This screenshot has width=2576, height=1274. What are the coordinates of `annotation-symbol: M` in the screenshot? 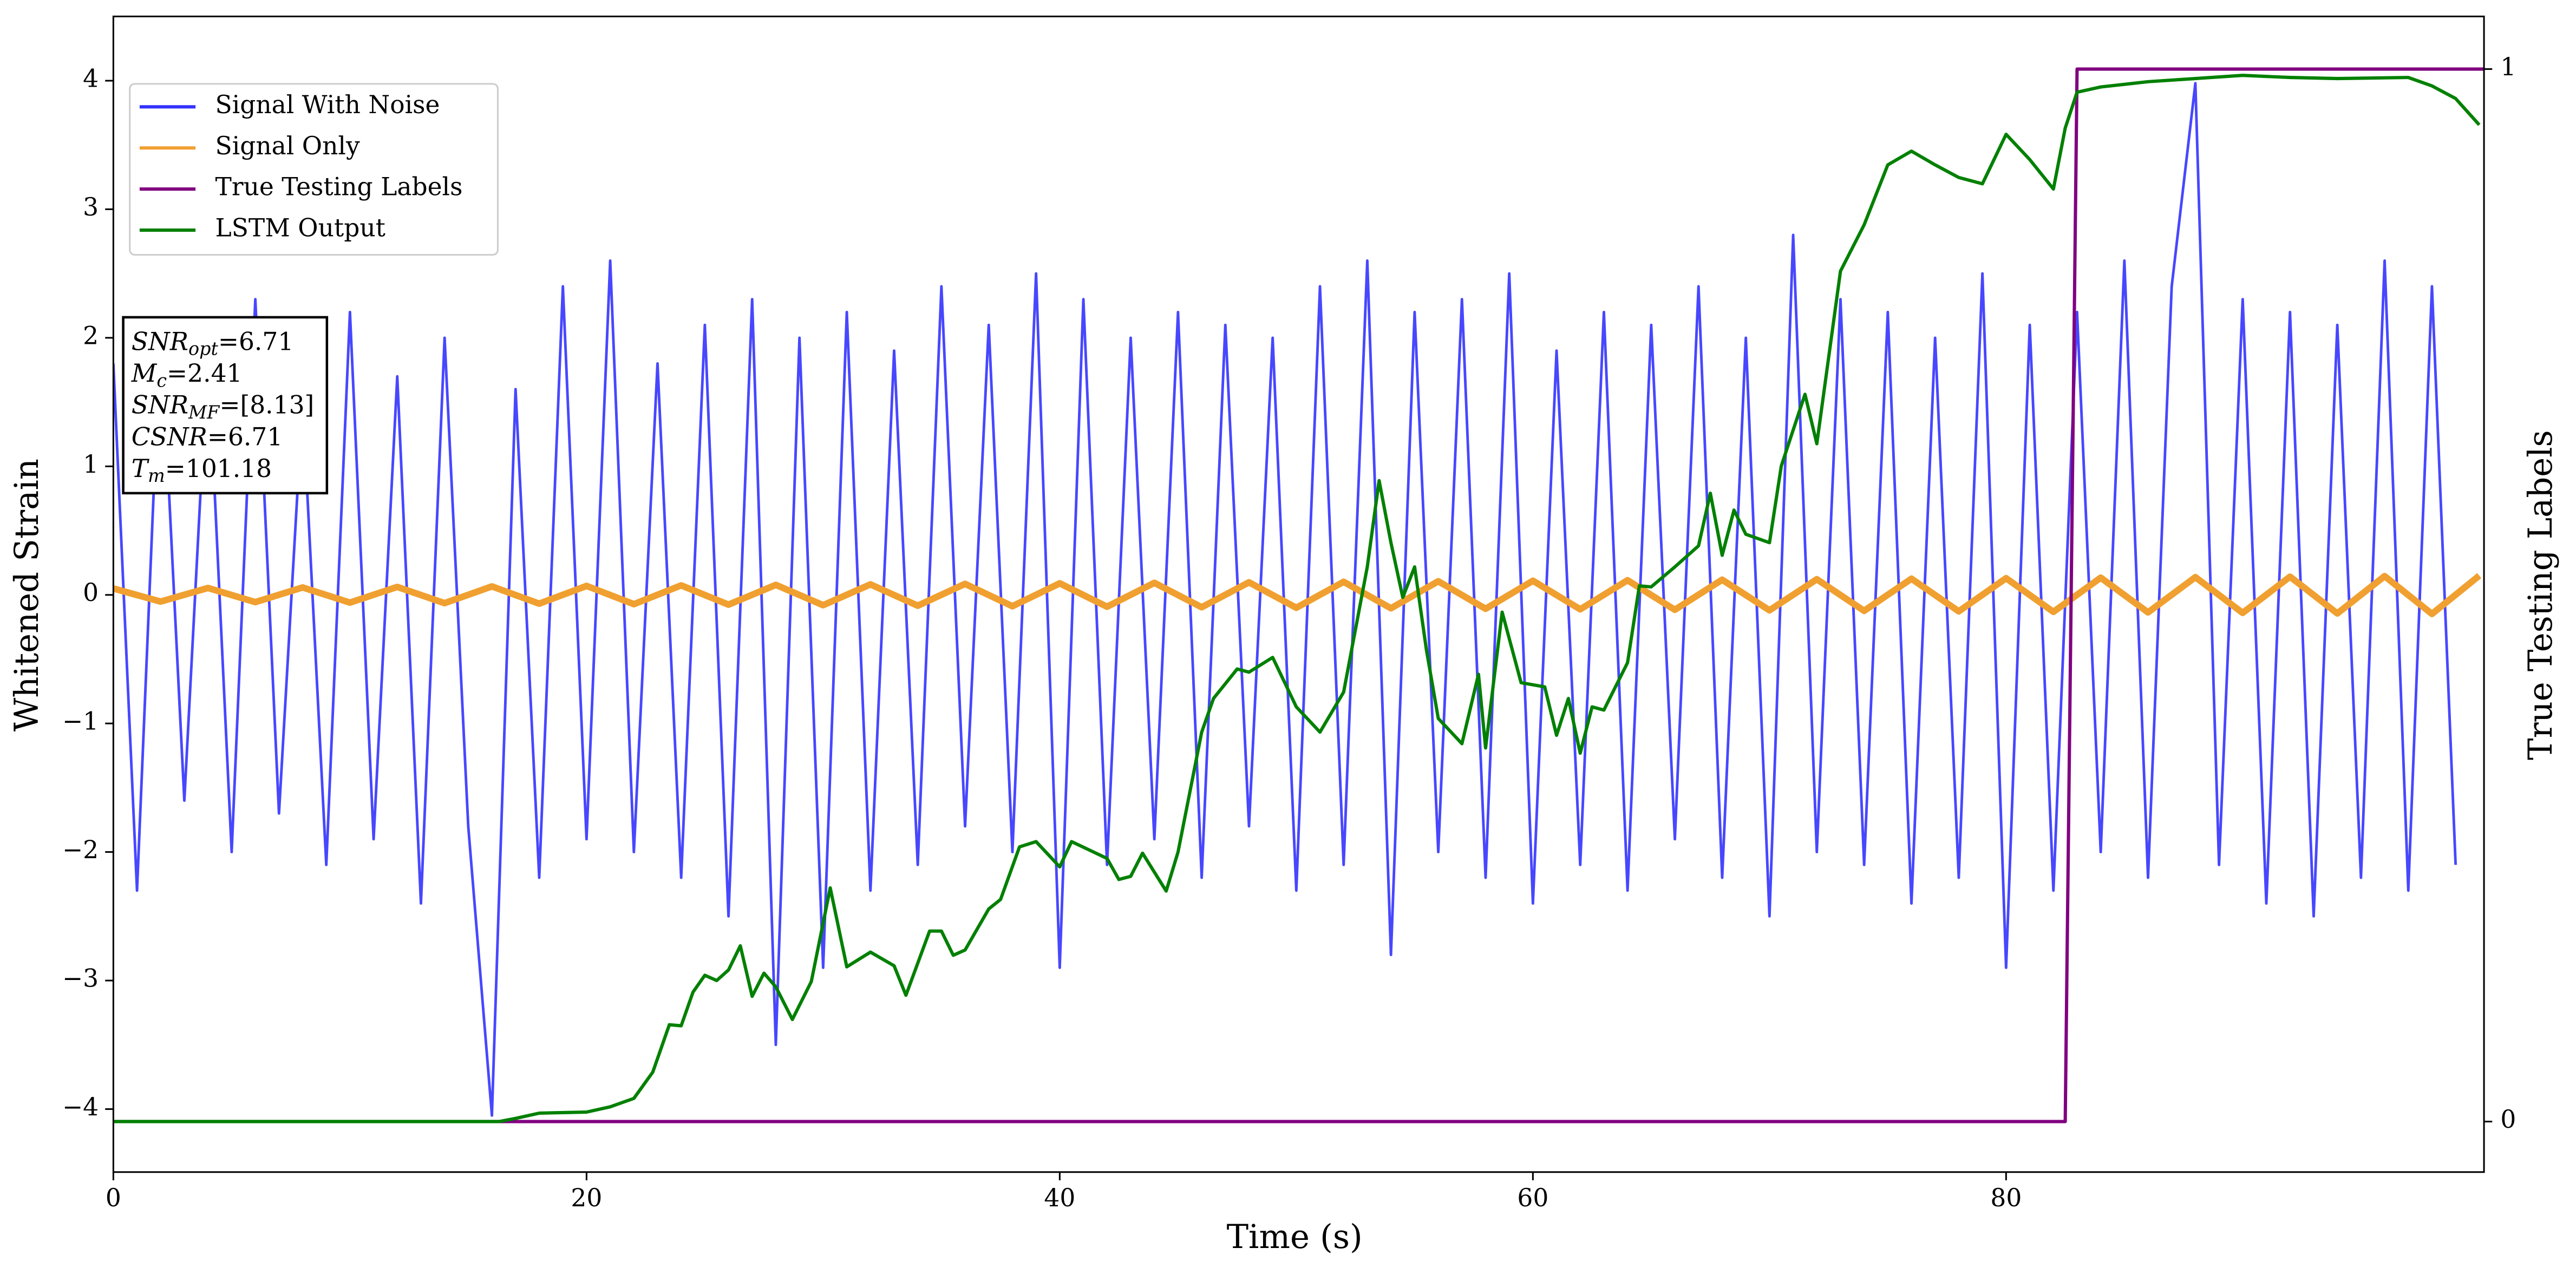 It's located at (145, 373).